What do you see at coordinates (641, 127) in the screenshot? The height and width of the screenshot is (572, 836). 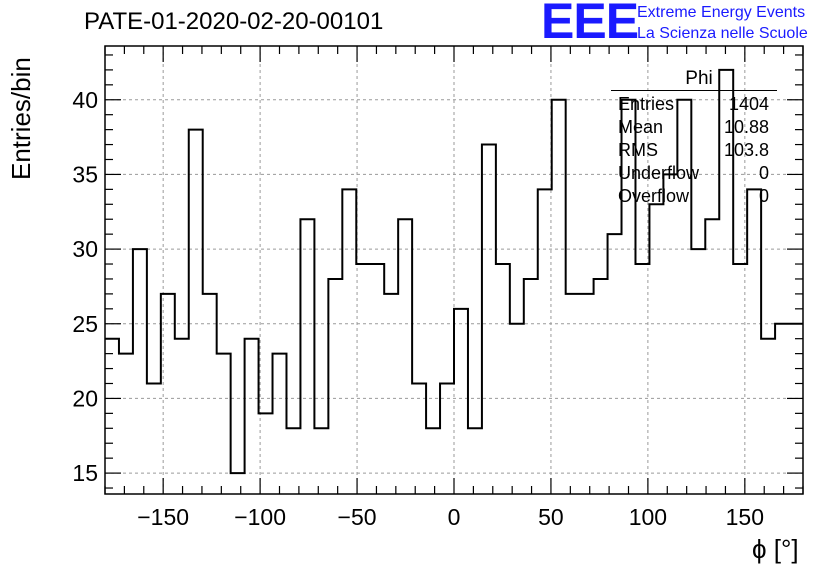 I see `stats-label: Mean` at bounding box center [641, 127].